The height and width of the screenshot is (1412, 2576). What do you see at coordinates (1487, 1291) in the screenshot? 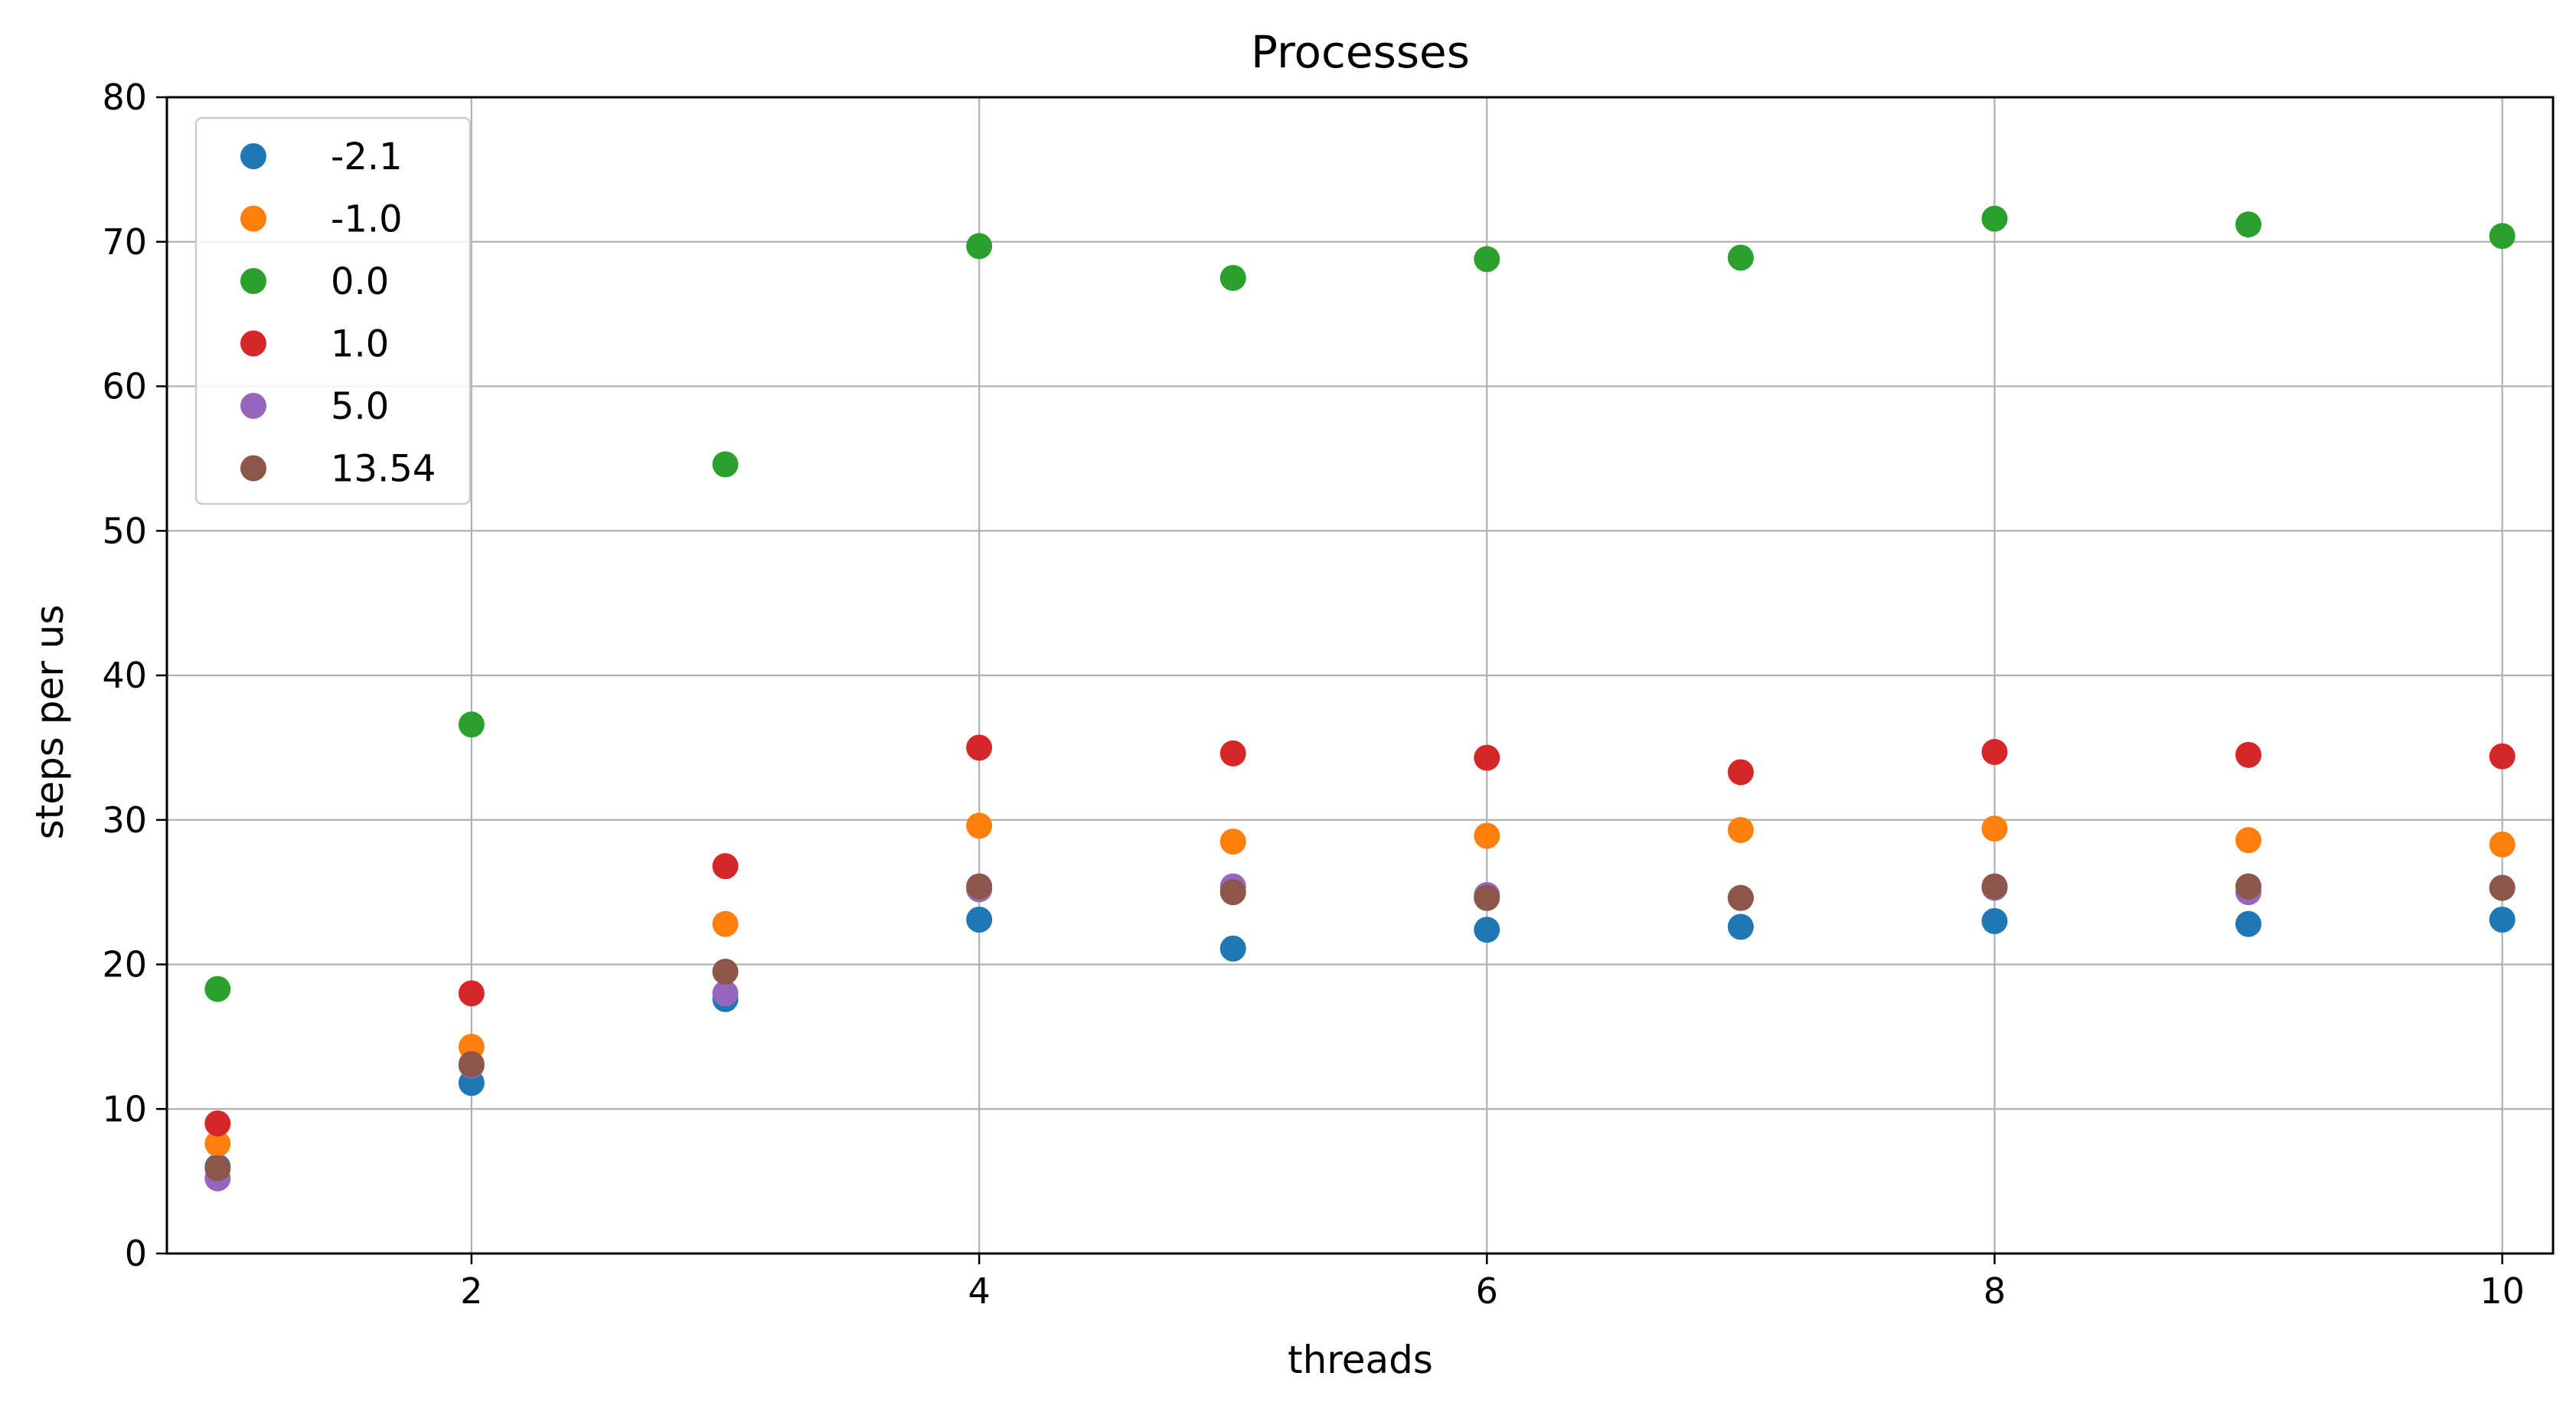
I see `x-tick-label: 6` at bounding box center [1487, 1291].